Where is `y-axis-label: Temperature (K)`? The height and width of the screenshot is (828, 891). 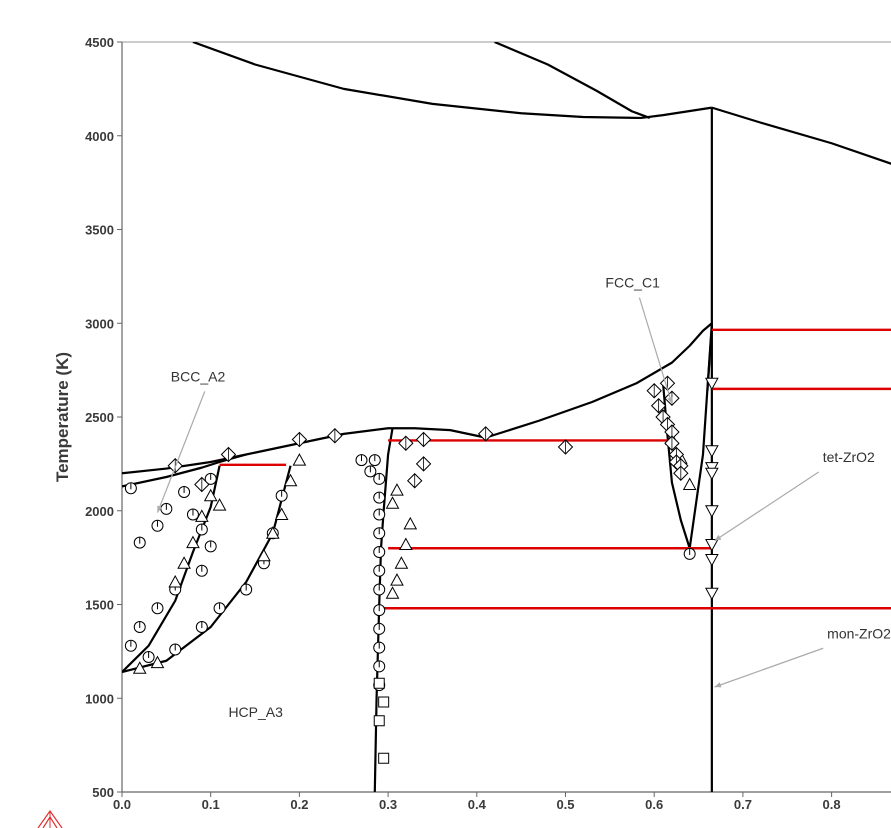
y-axis-label: Temperature (K) is located at coordinates (62, 417).